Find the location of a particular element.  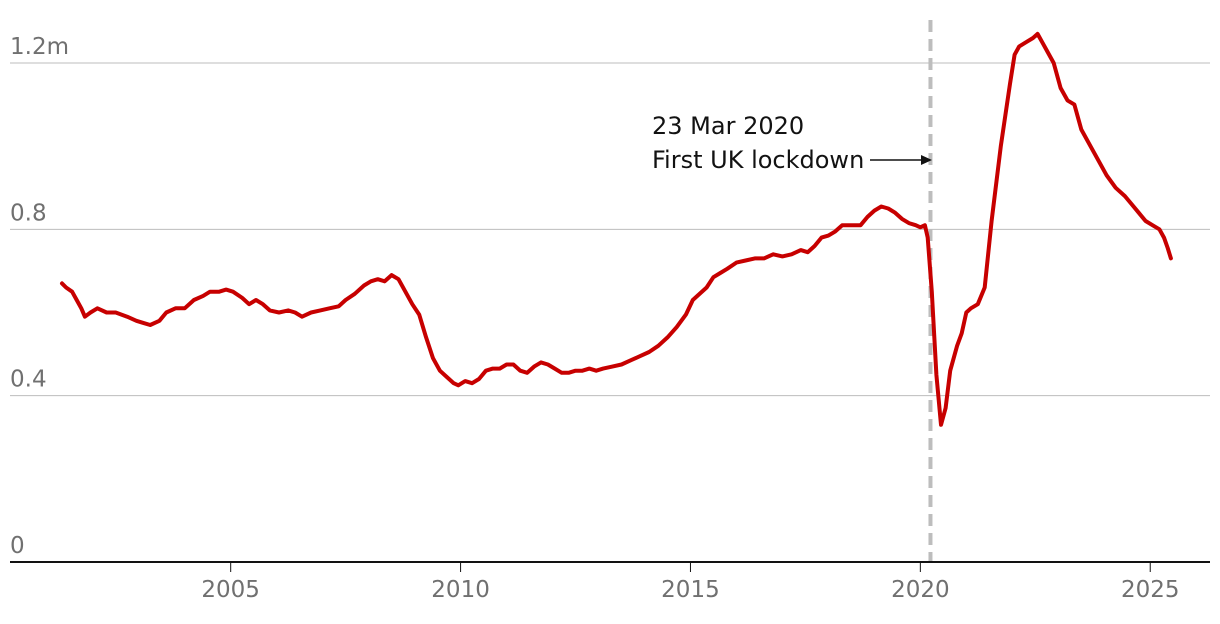

x-tick-label: 2025 is located at coordinates (1150, 590).